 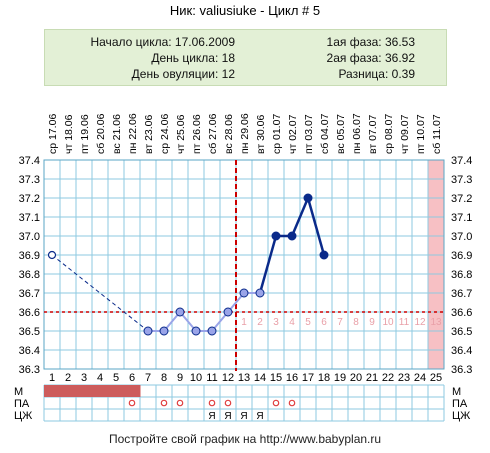 I want to click on y-tick-label-left: 37.3, so click(x=29, y=180).